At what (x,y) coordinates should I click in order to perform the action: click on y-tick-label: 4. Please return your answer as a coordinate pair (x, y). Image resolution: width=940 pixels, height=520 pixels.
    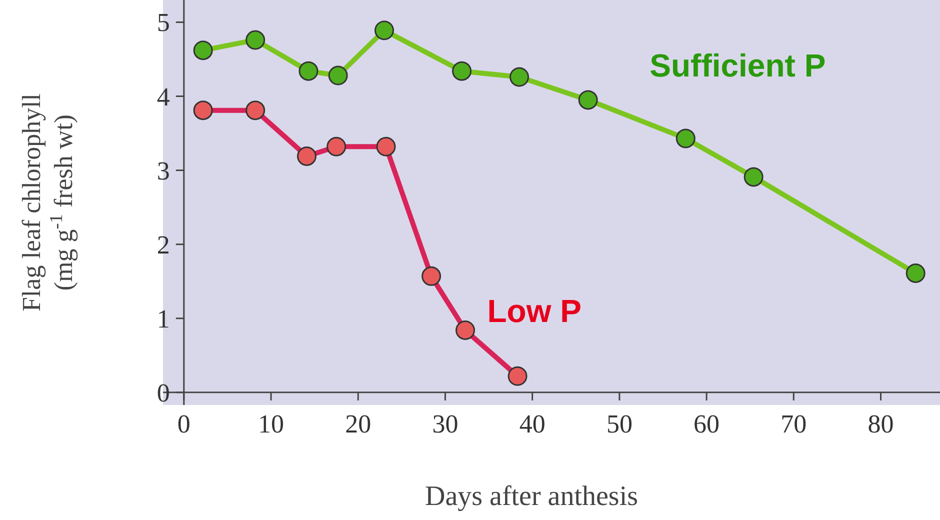
    Looking at the image, I should click on (163, 97).